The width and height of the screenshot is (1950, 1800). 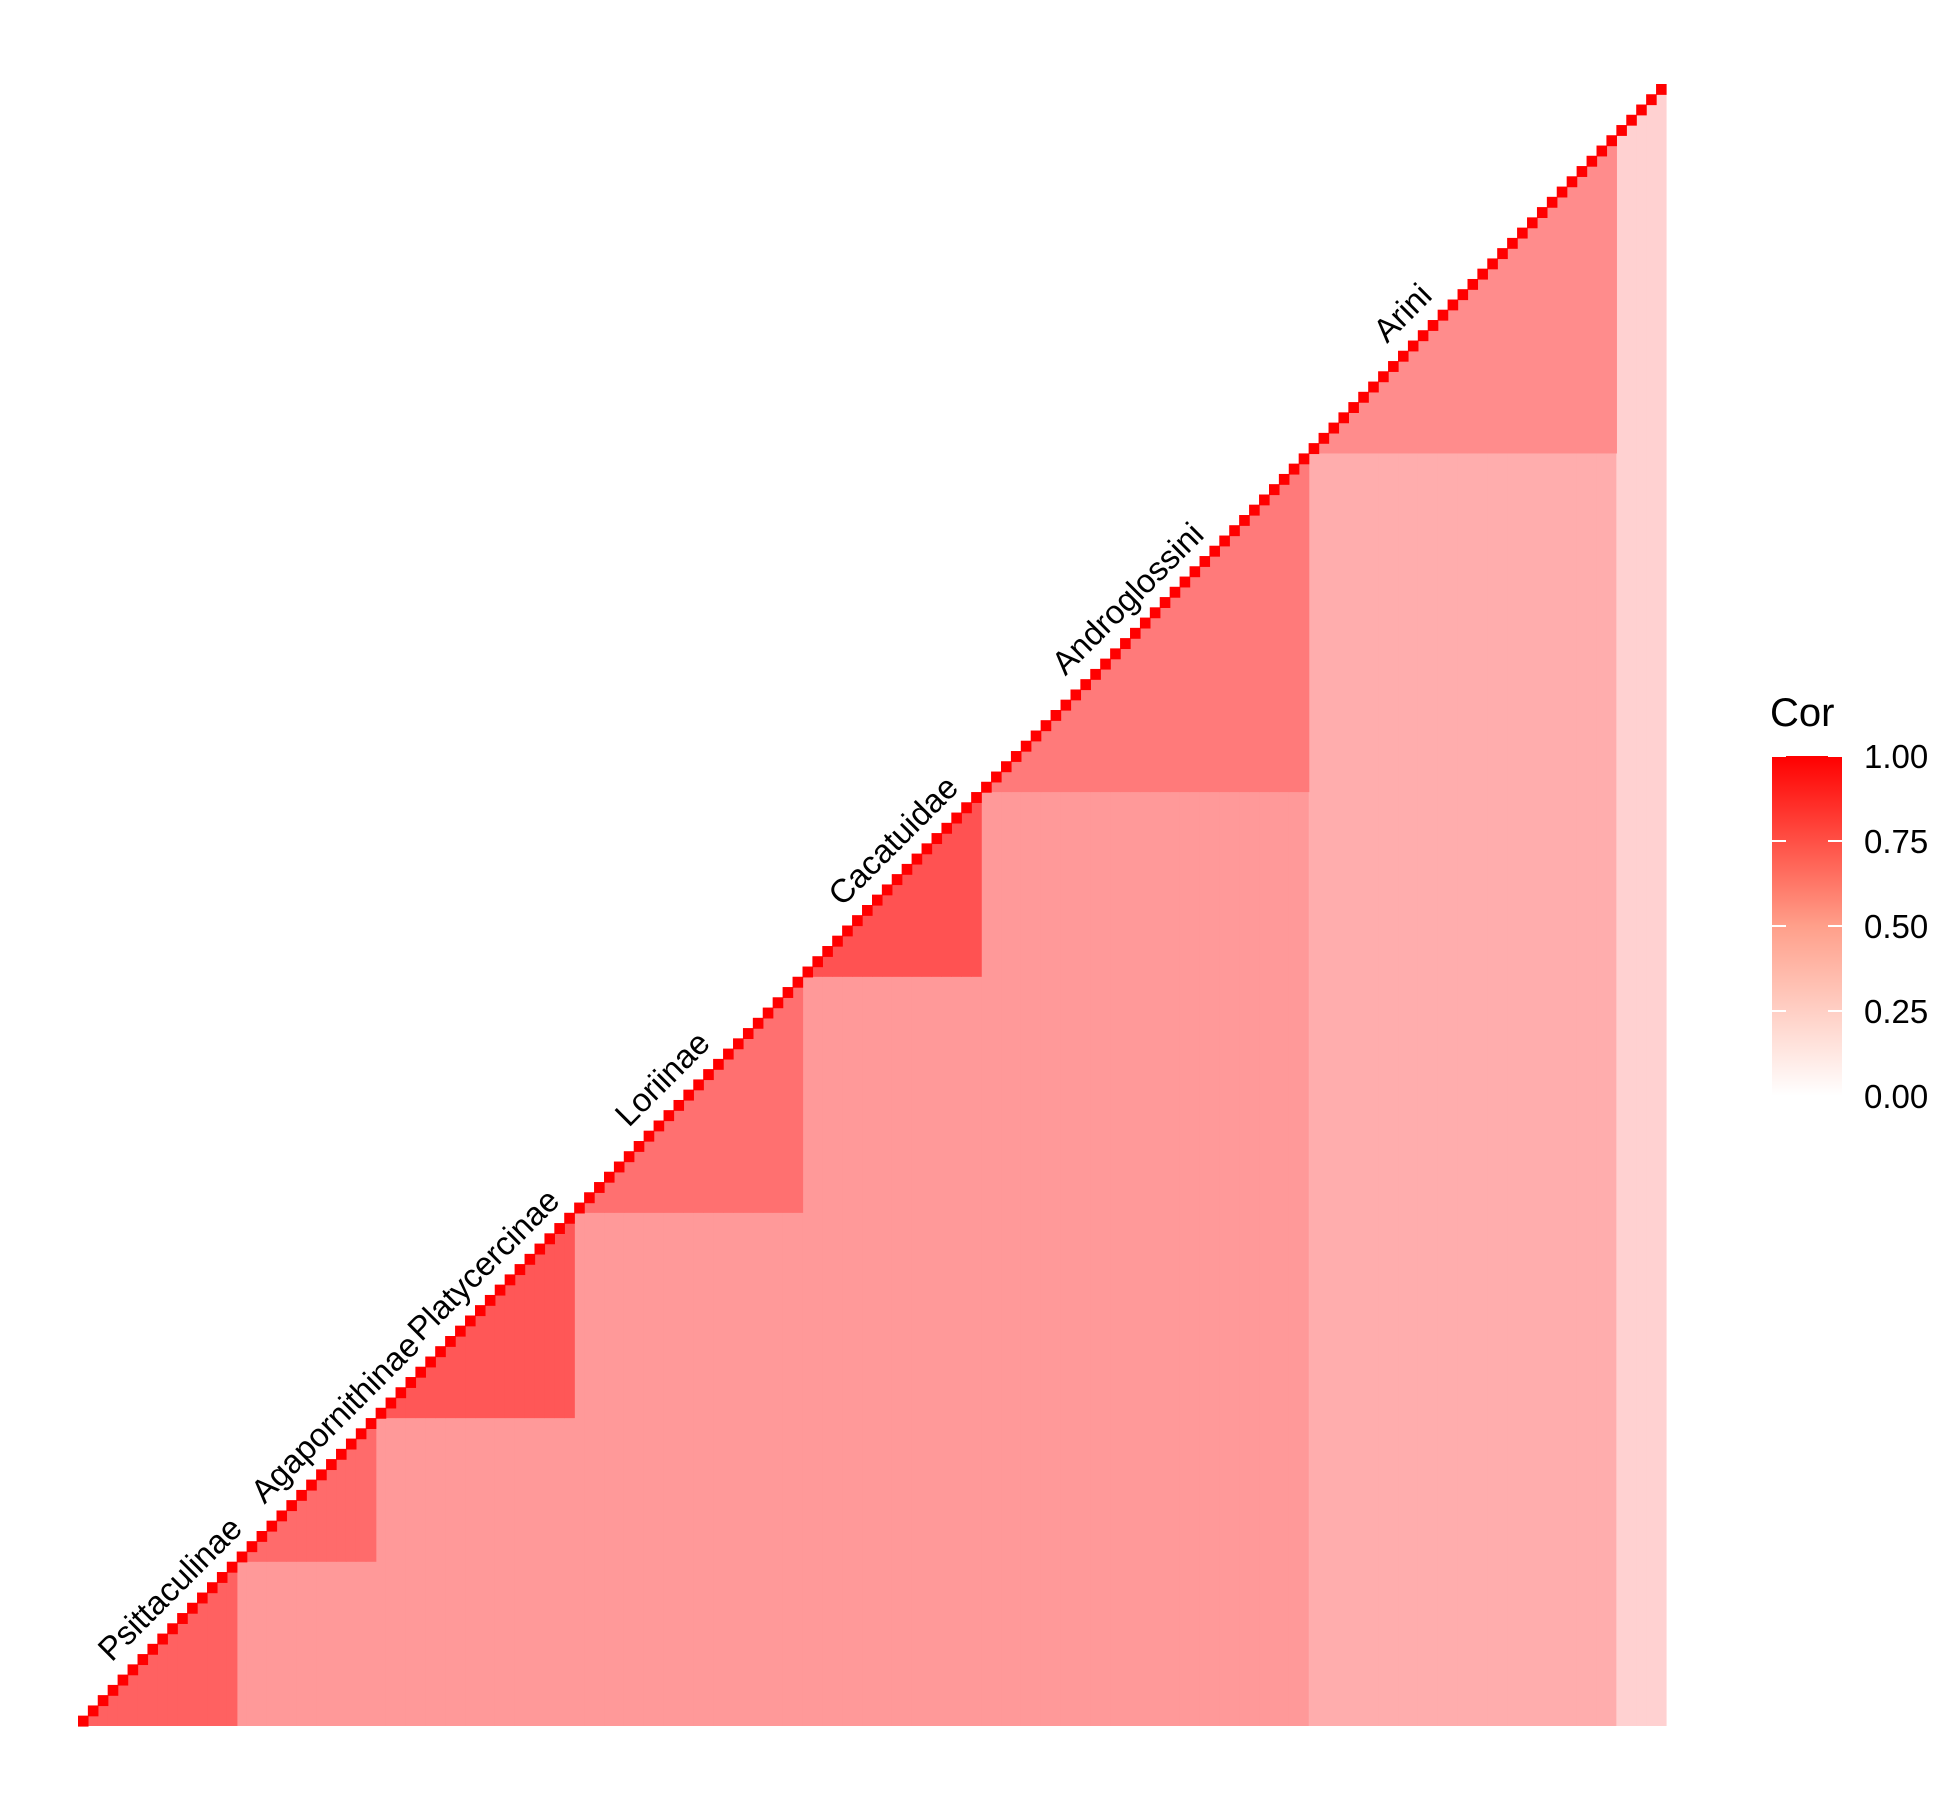 What do you see at coordinates (1896, 756) in the screenshot?
I see `legend-tick-label: 1.00` at bounding box center [1896, 756].